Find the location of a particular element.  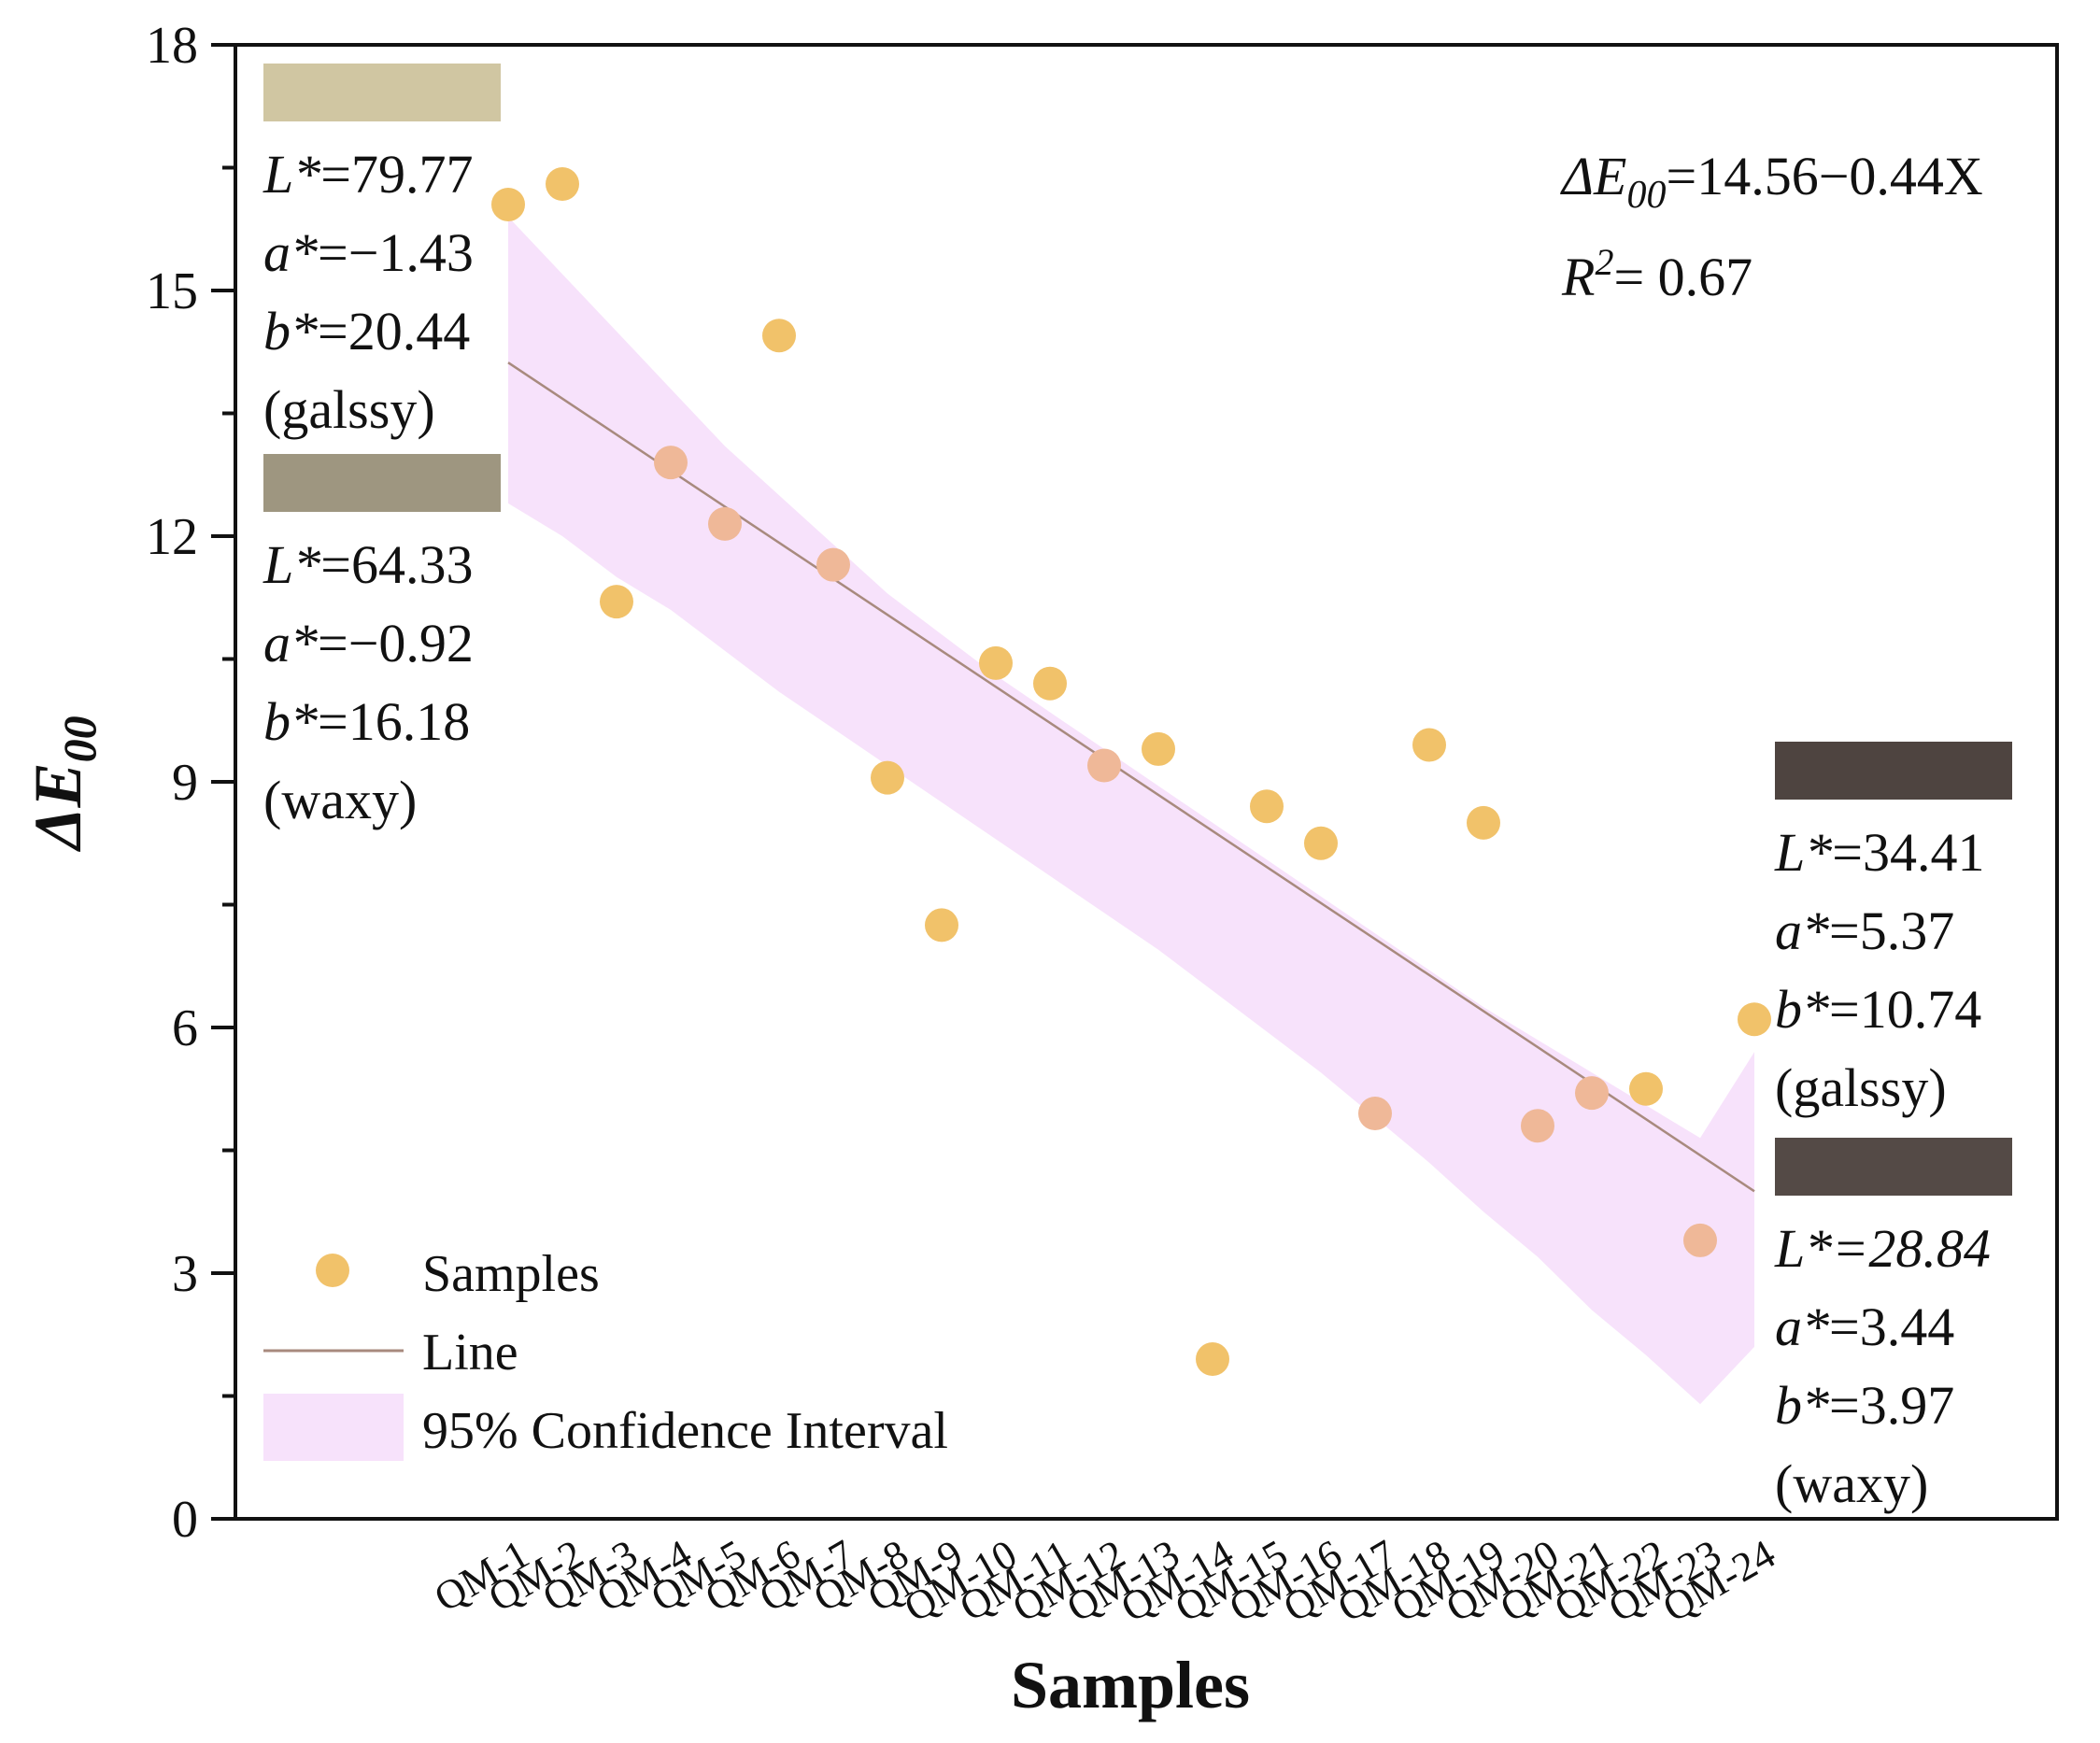

y-axis: 0 3 6 9 12 15 18 is located at coordinates (191, 783).